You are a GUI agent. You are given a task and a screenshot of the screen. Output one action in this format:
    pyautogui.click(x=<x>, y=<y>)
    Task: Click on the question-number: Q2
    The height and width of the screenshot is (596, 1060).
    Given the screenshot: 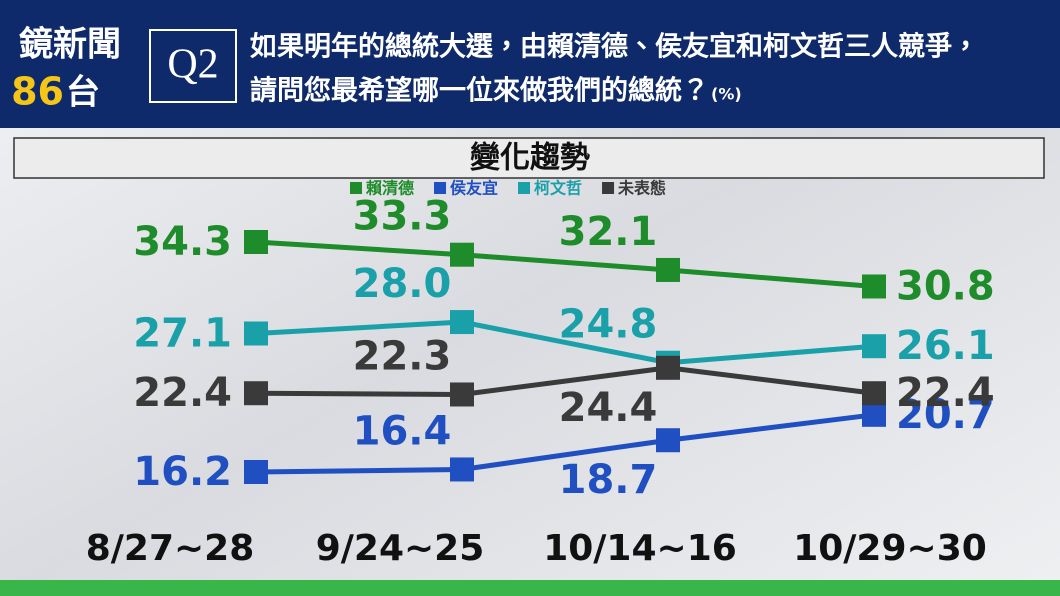 What is the action you would take?
    pyautogui.click(x=192, y=65)
    